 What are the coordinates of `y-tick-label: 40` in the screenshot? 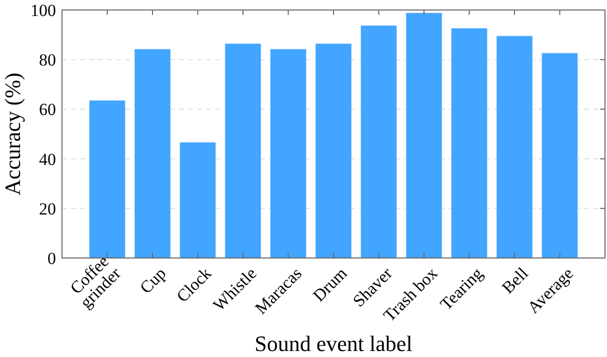 It's located at (47, 159).